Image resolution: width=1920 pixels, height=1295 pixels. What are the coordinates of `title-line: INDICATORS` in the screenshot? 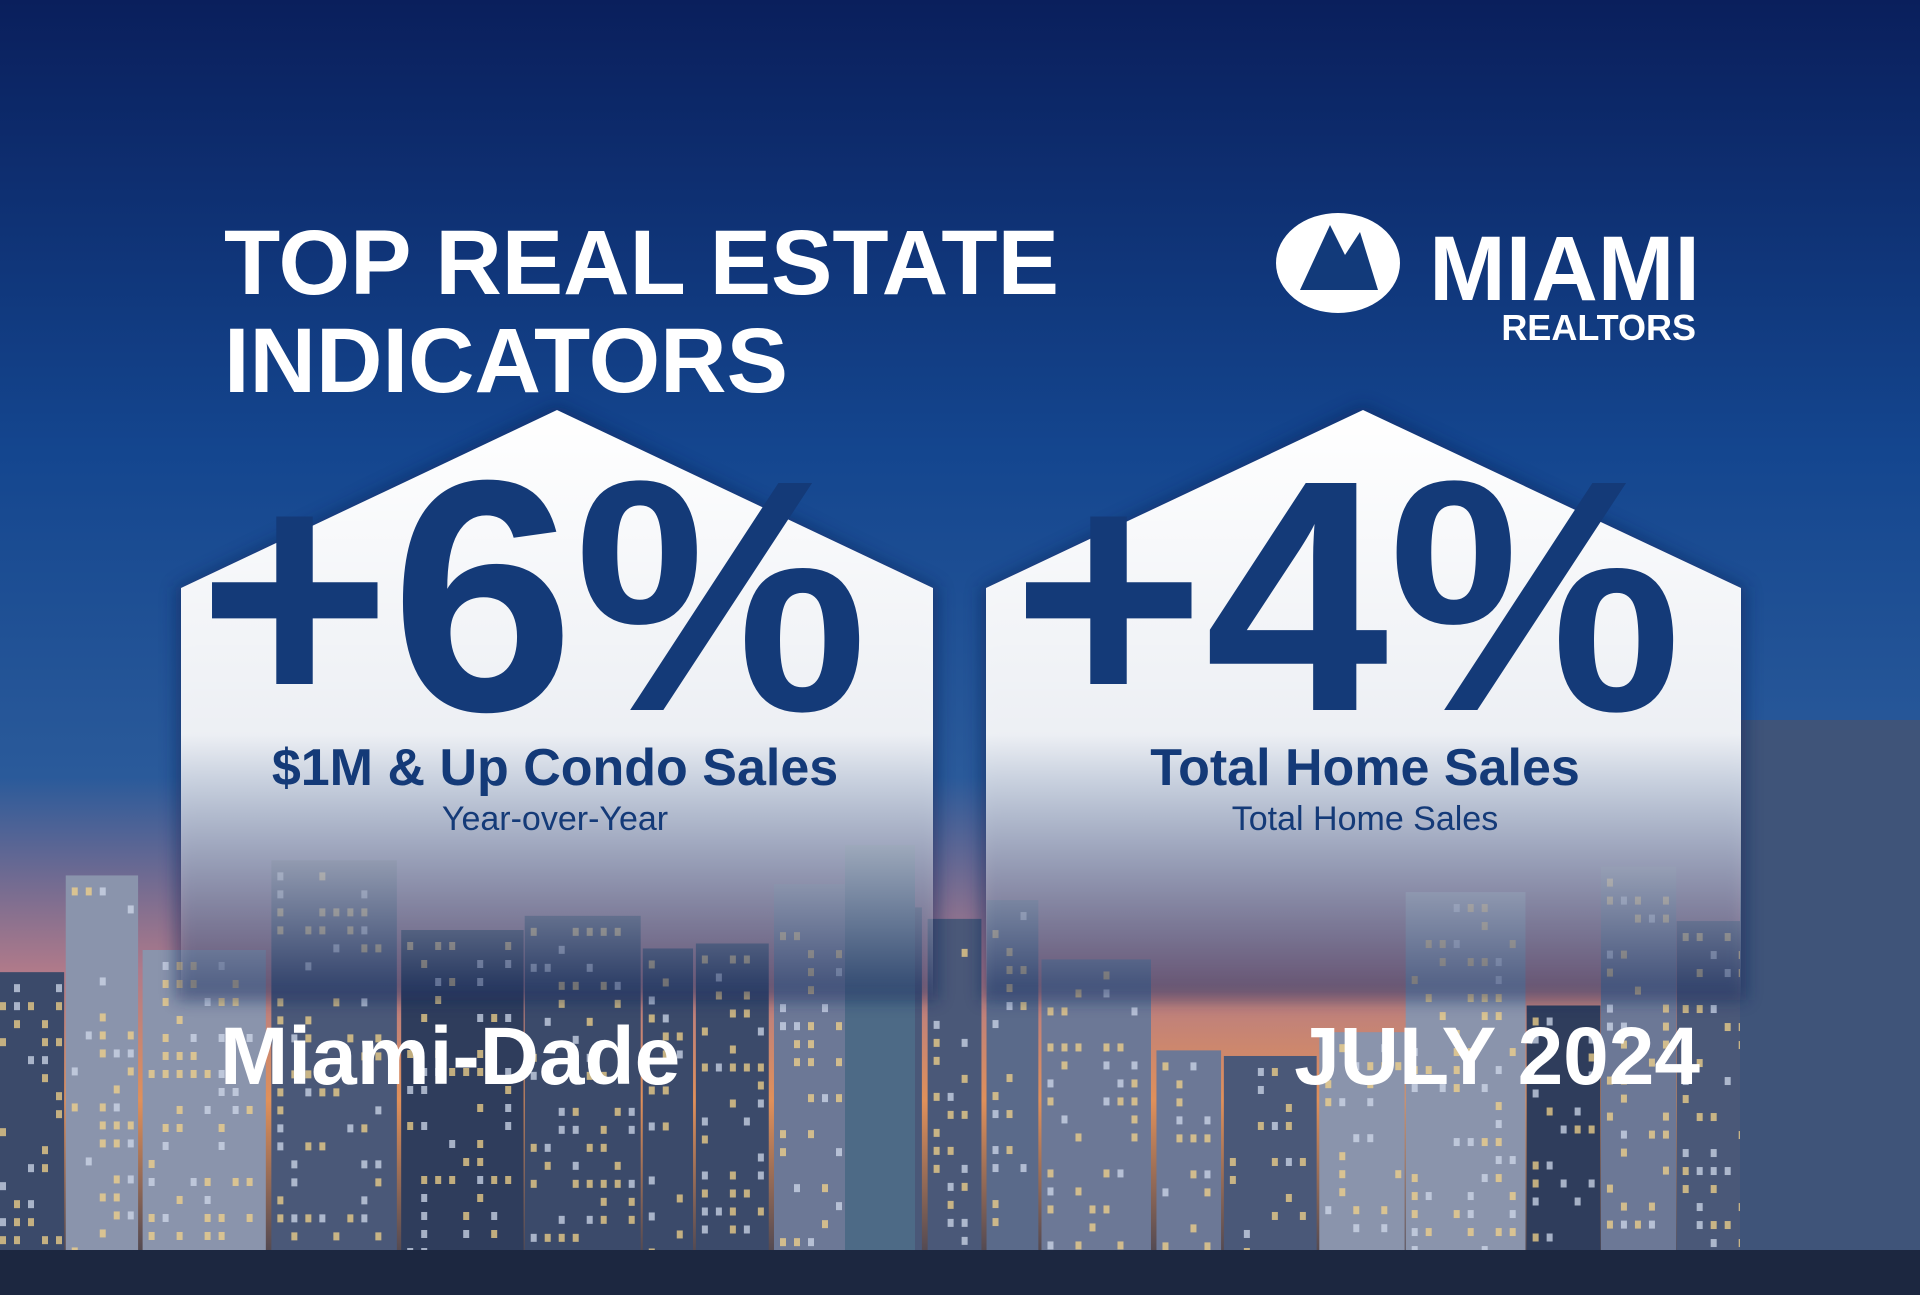 It's located at (506, 361).